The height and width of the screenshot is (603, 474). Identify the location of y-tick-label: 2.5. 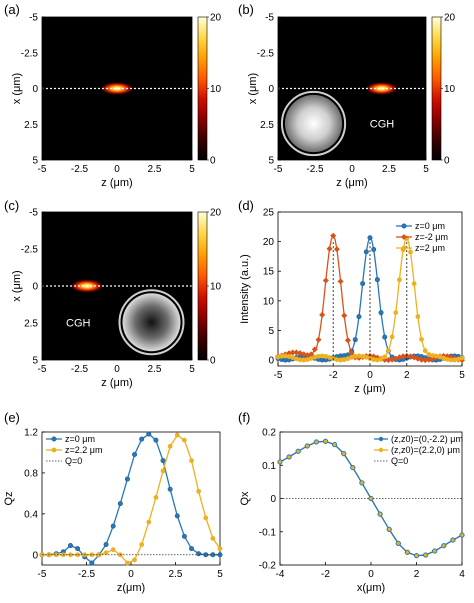
(31, 324).